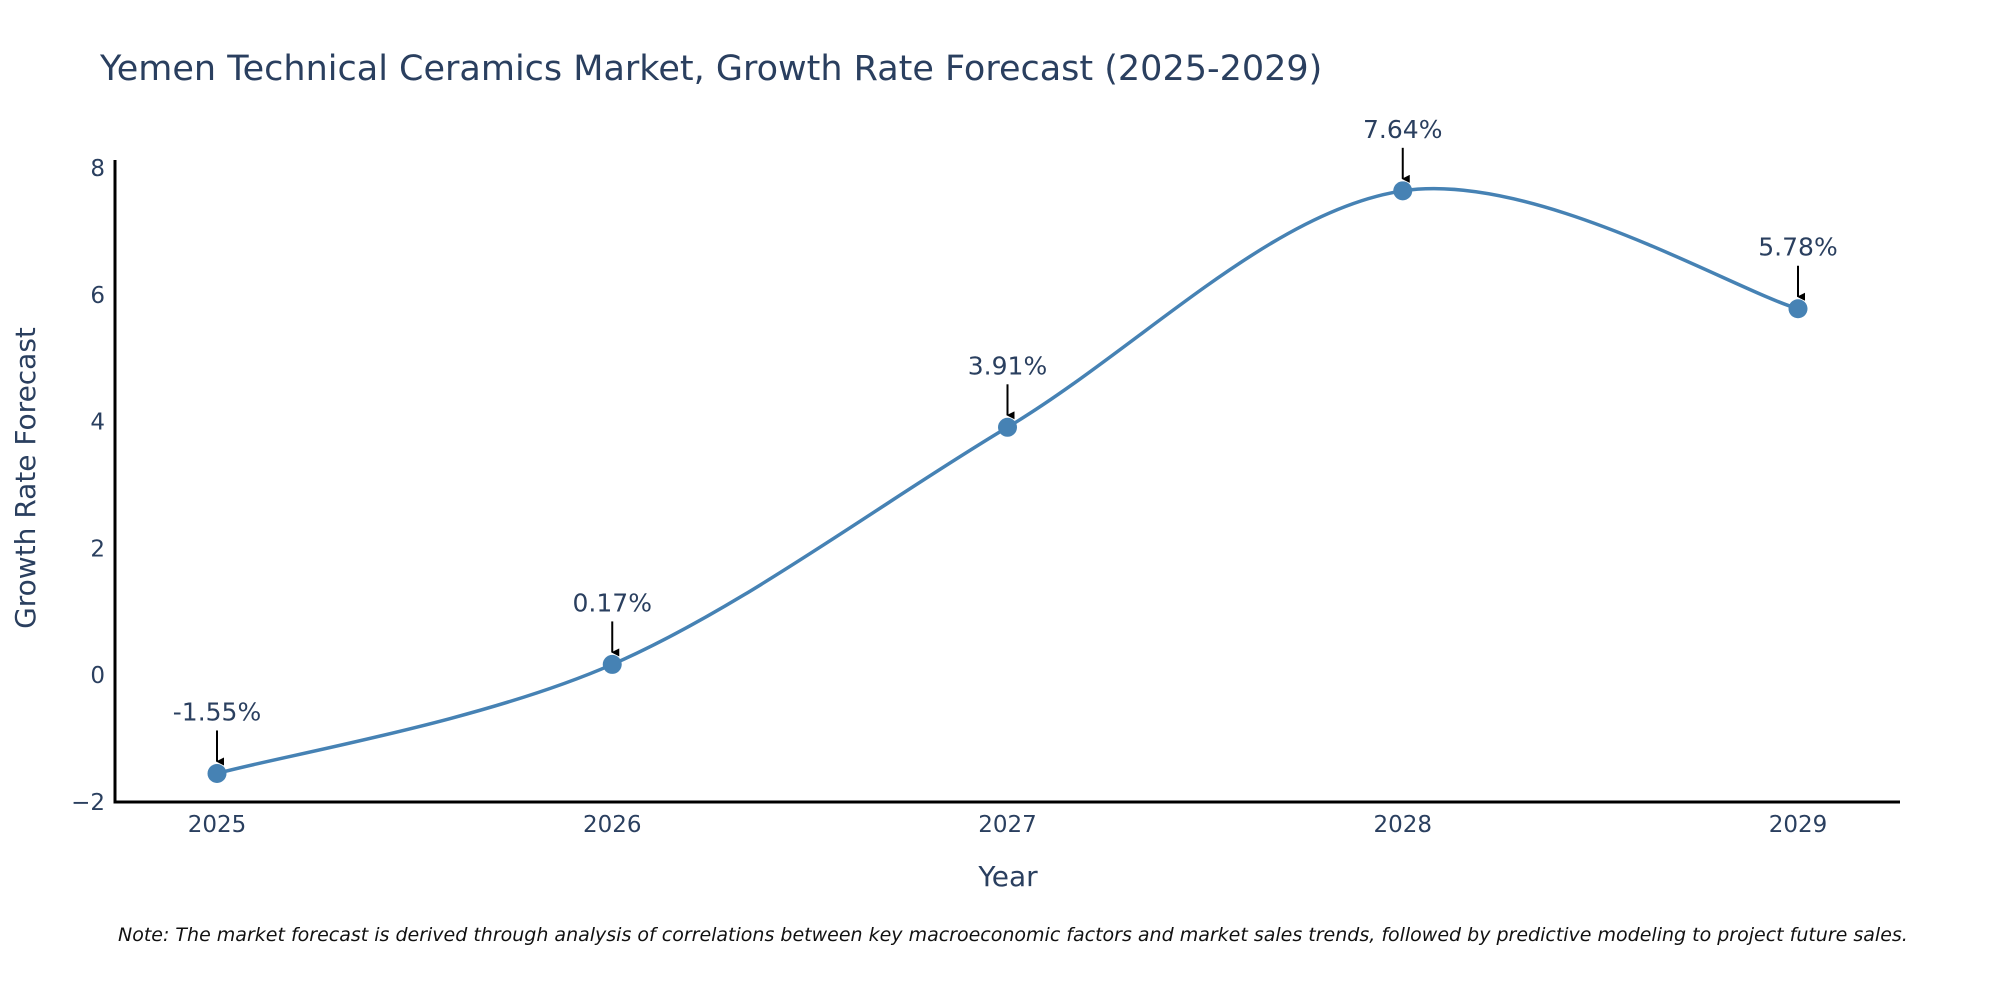 The height and width of the screenshot is (1000, 2000). Describe the element at coordinates (612, 825) in the screenshot. I see `x-tick-label: 2026` at that location.